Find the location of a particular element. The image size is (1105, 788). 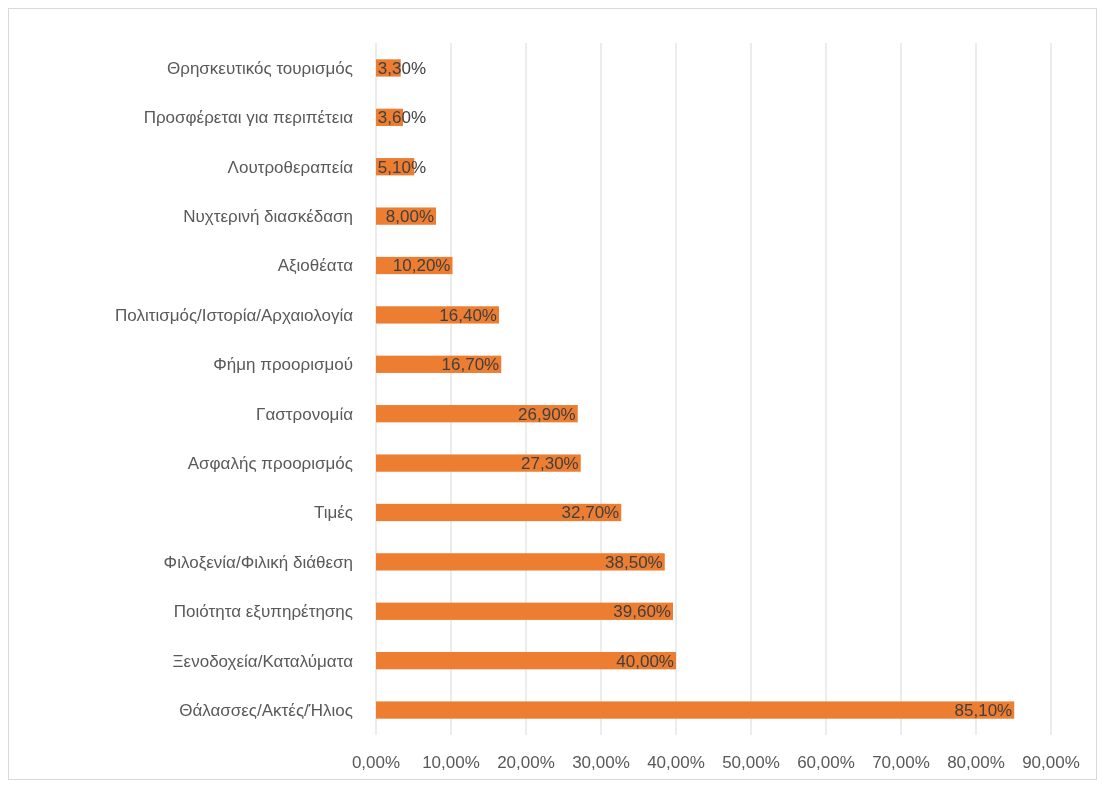

y-tick-label: Ξενοδοχεία/Καταλύματα is located at coordinates (263, 661).